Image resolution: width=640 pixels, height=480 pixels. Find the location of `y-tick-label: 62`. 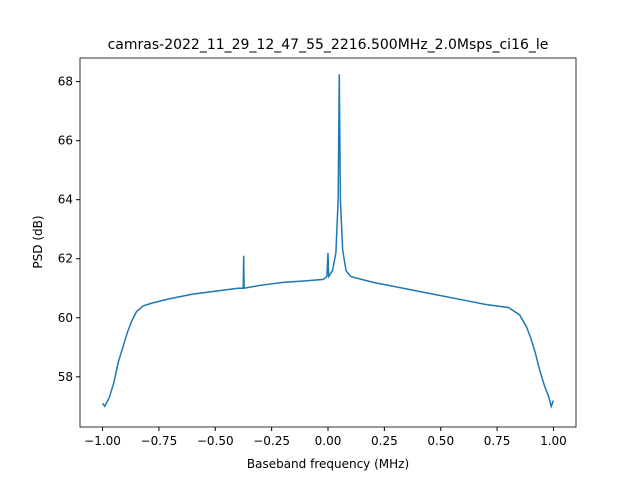

y-tick-label: 62 is located at coordinates (65, 259).